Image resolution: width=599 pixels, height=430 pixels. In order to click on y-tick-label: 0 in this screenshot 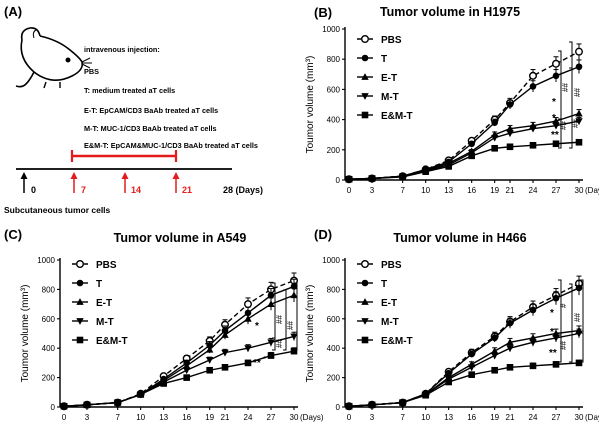, I will do `click(338, 407)`.